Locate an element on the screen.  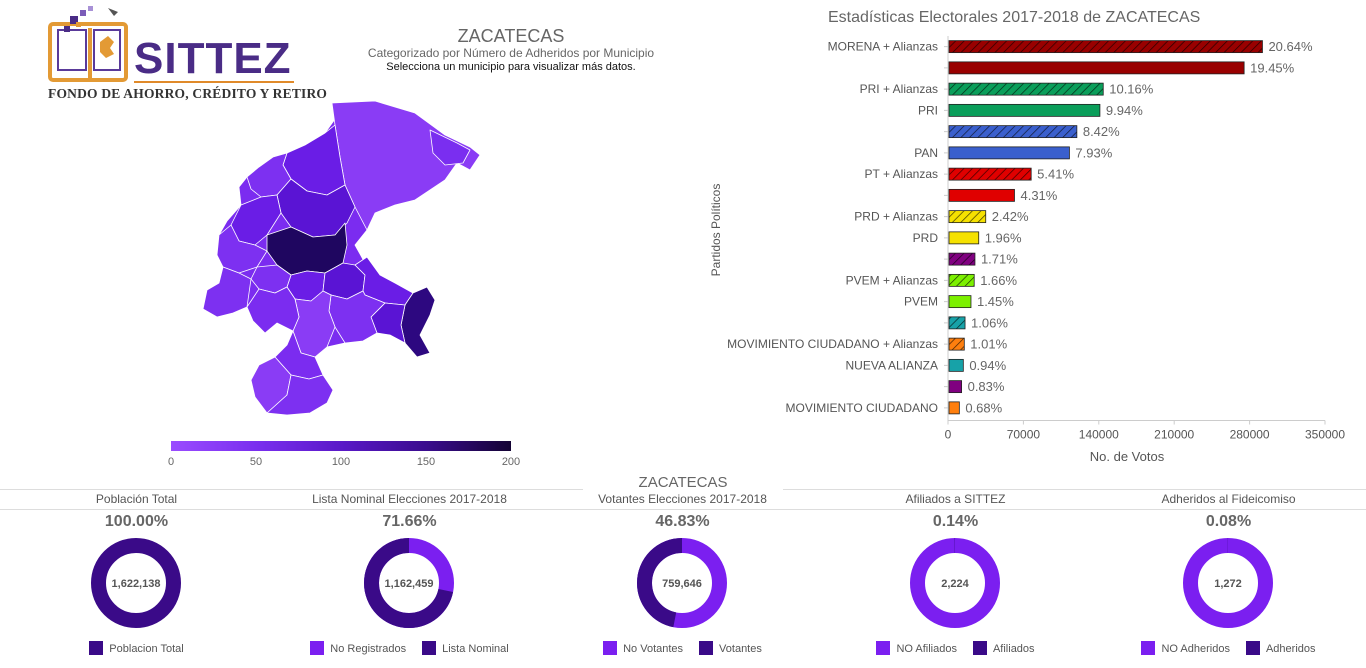
legend-item: Lista Nominal is located at coordinates (465, 648).